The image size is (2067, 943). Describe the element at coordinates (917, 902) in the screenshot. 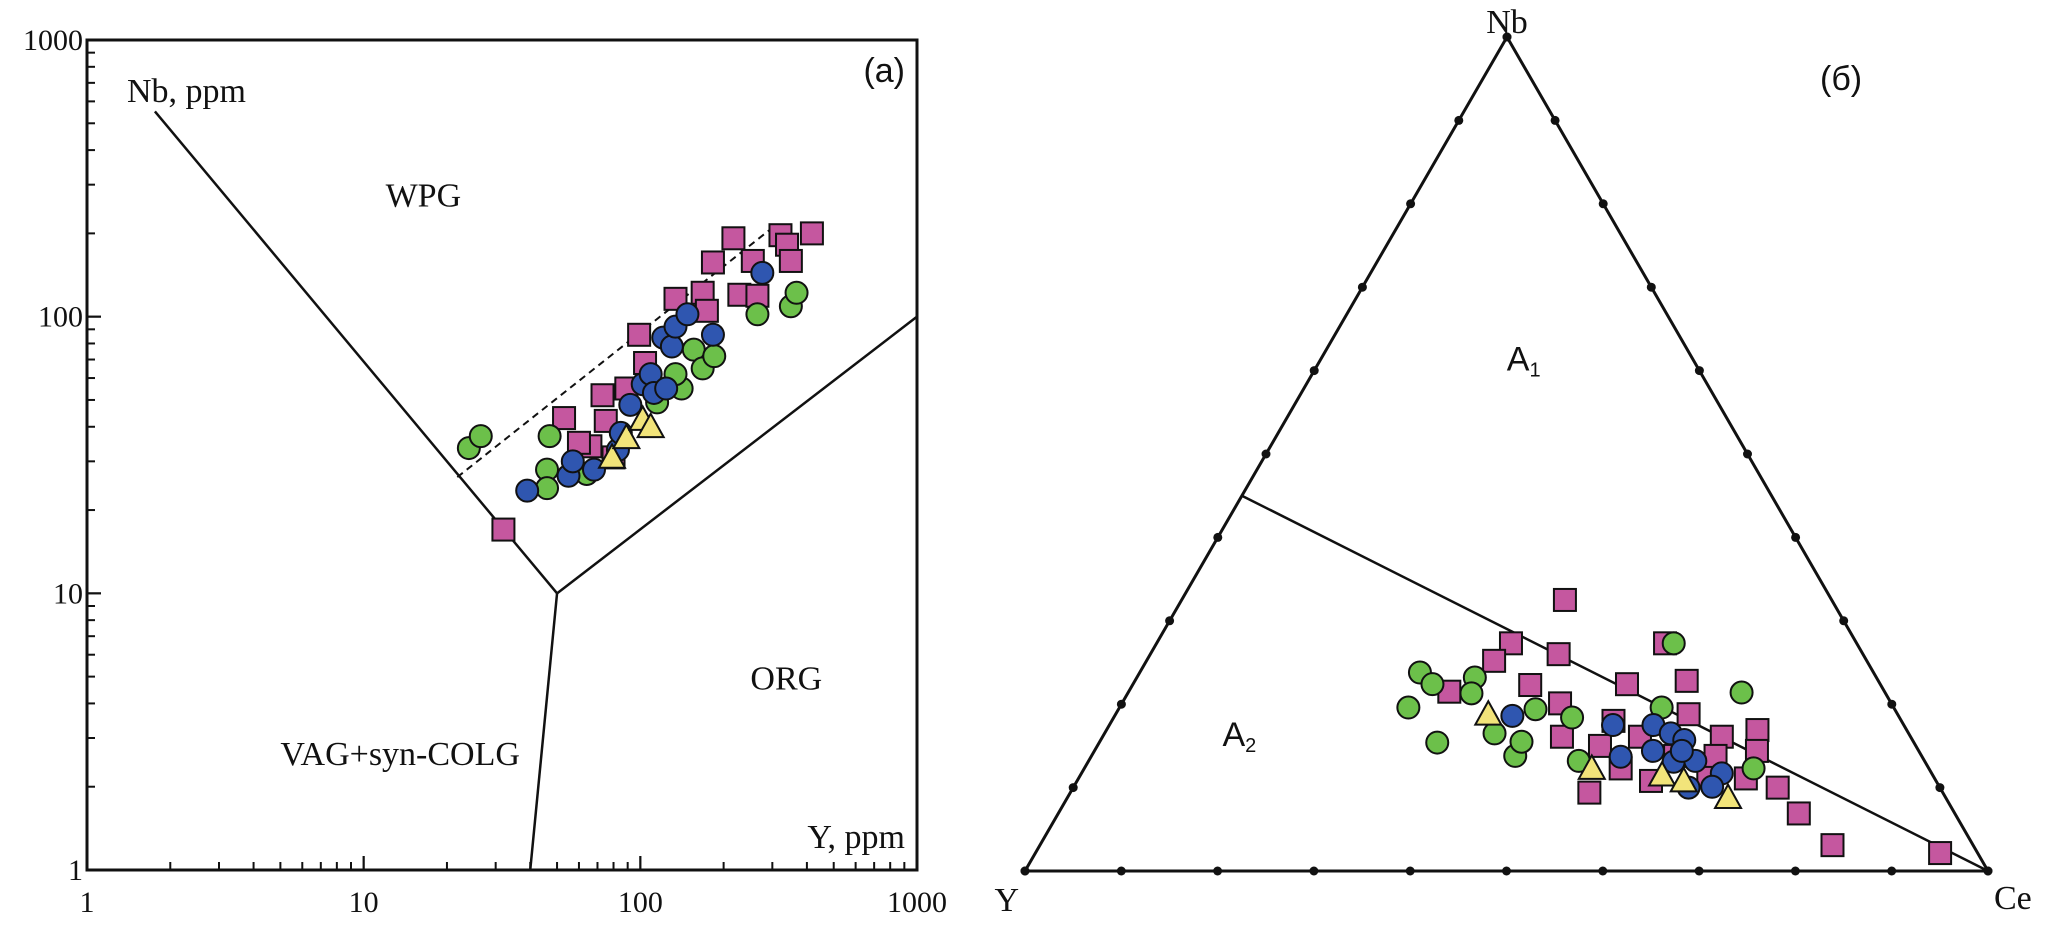

I see `x-tick-label: 1000` at that location.